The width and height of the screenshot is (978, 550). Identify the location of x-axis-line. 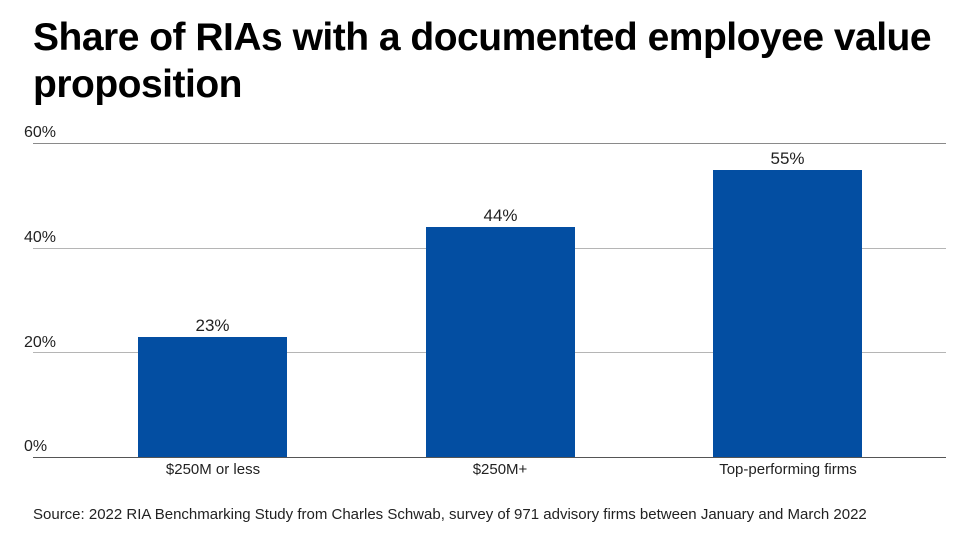
(489, 457).